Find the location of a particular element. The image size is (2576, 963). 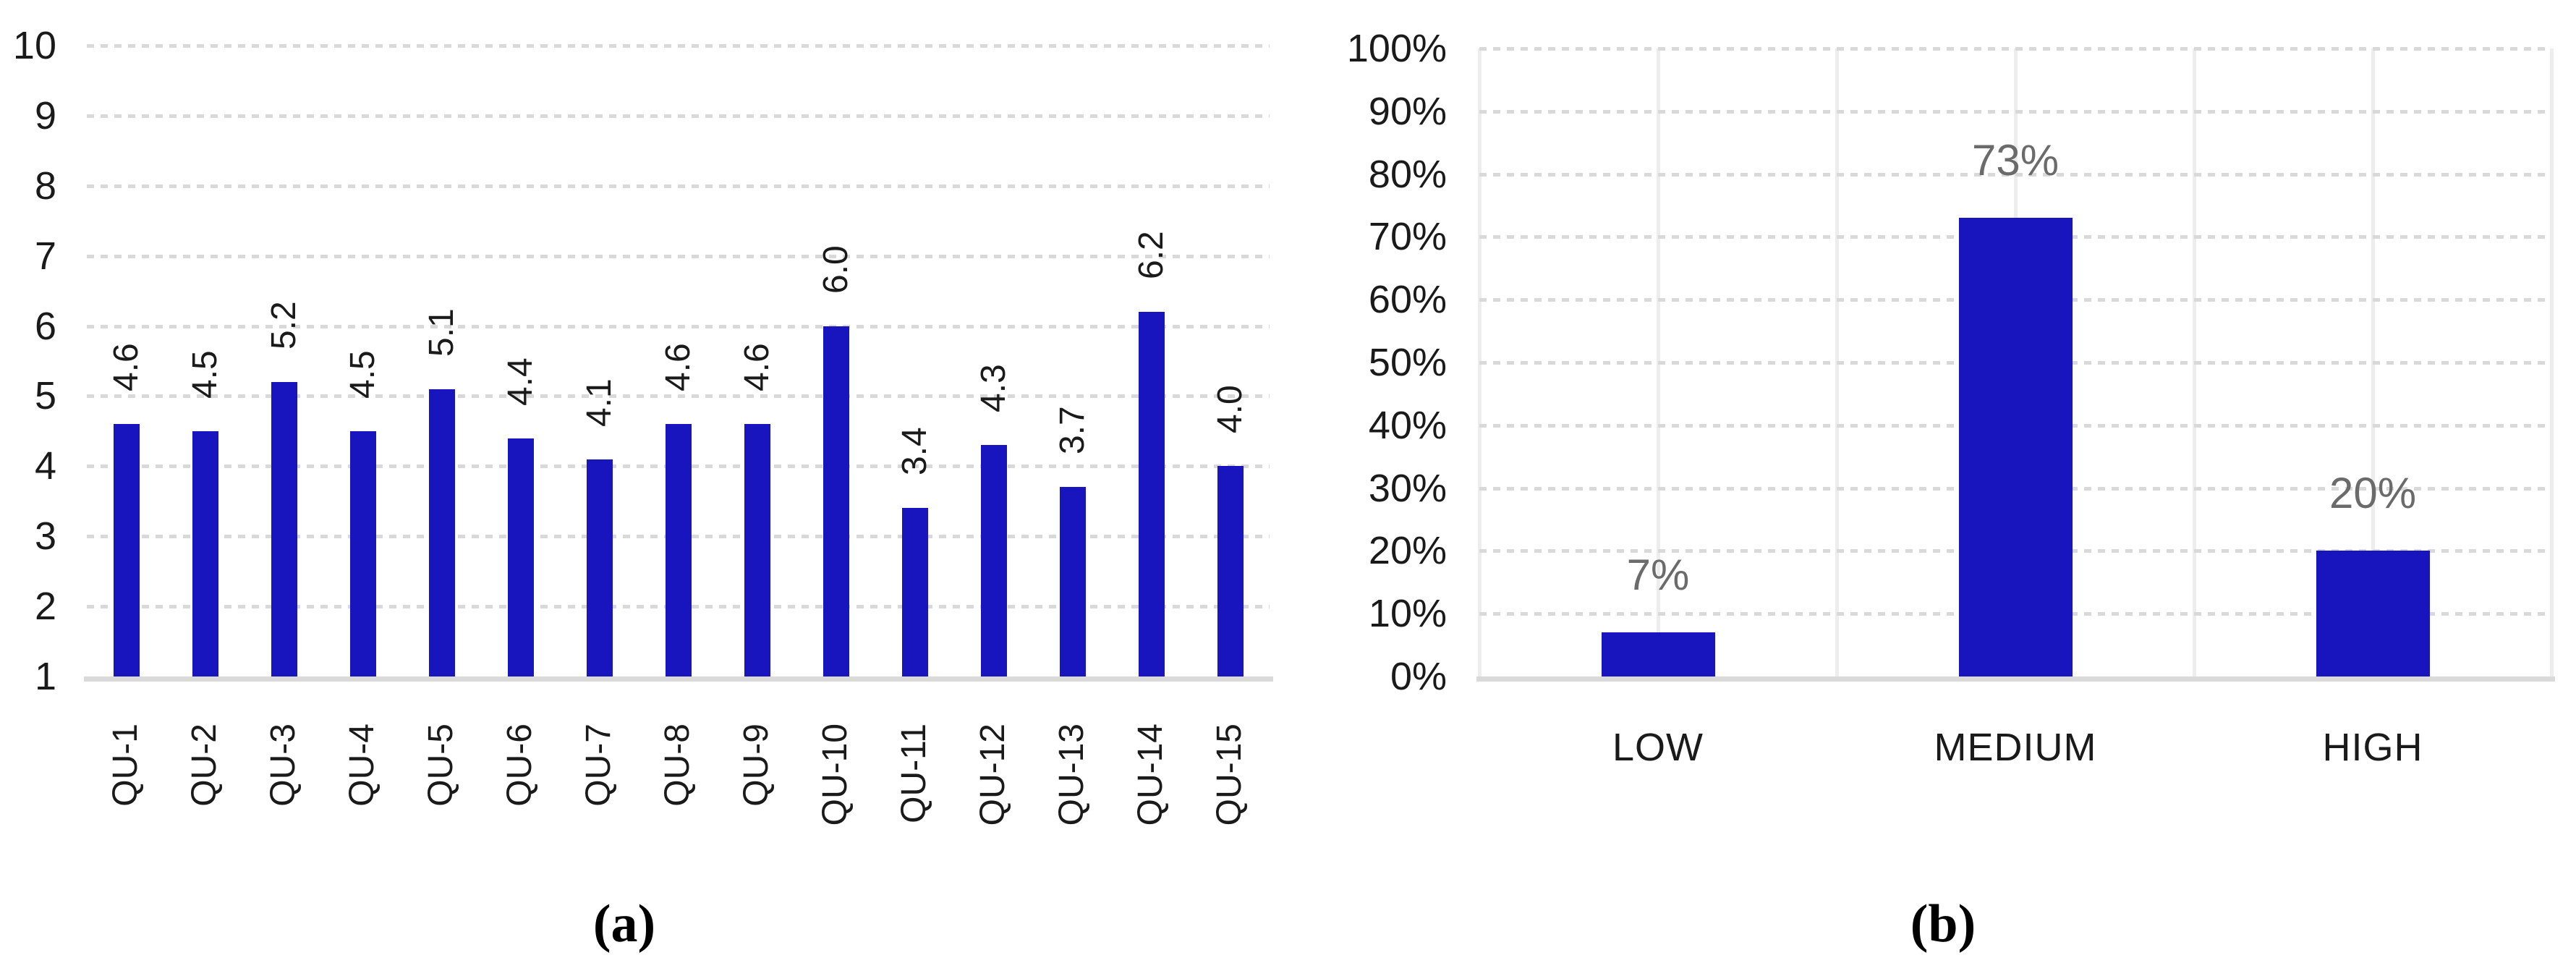

y-axis-tick-label: 3 is located at coordinates (45, 536).